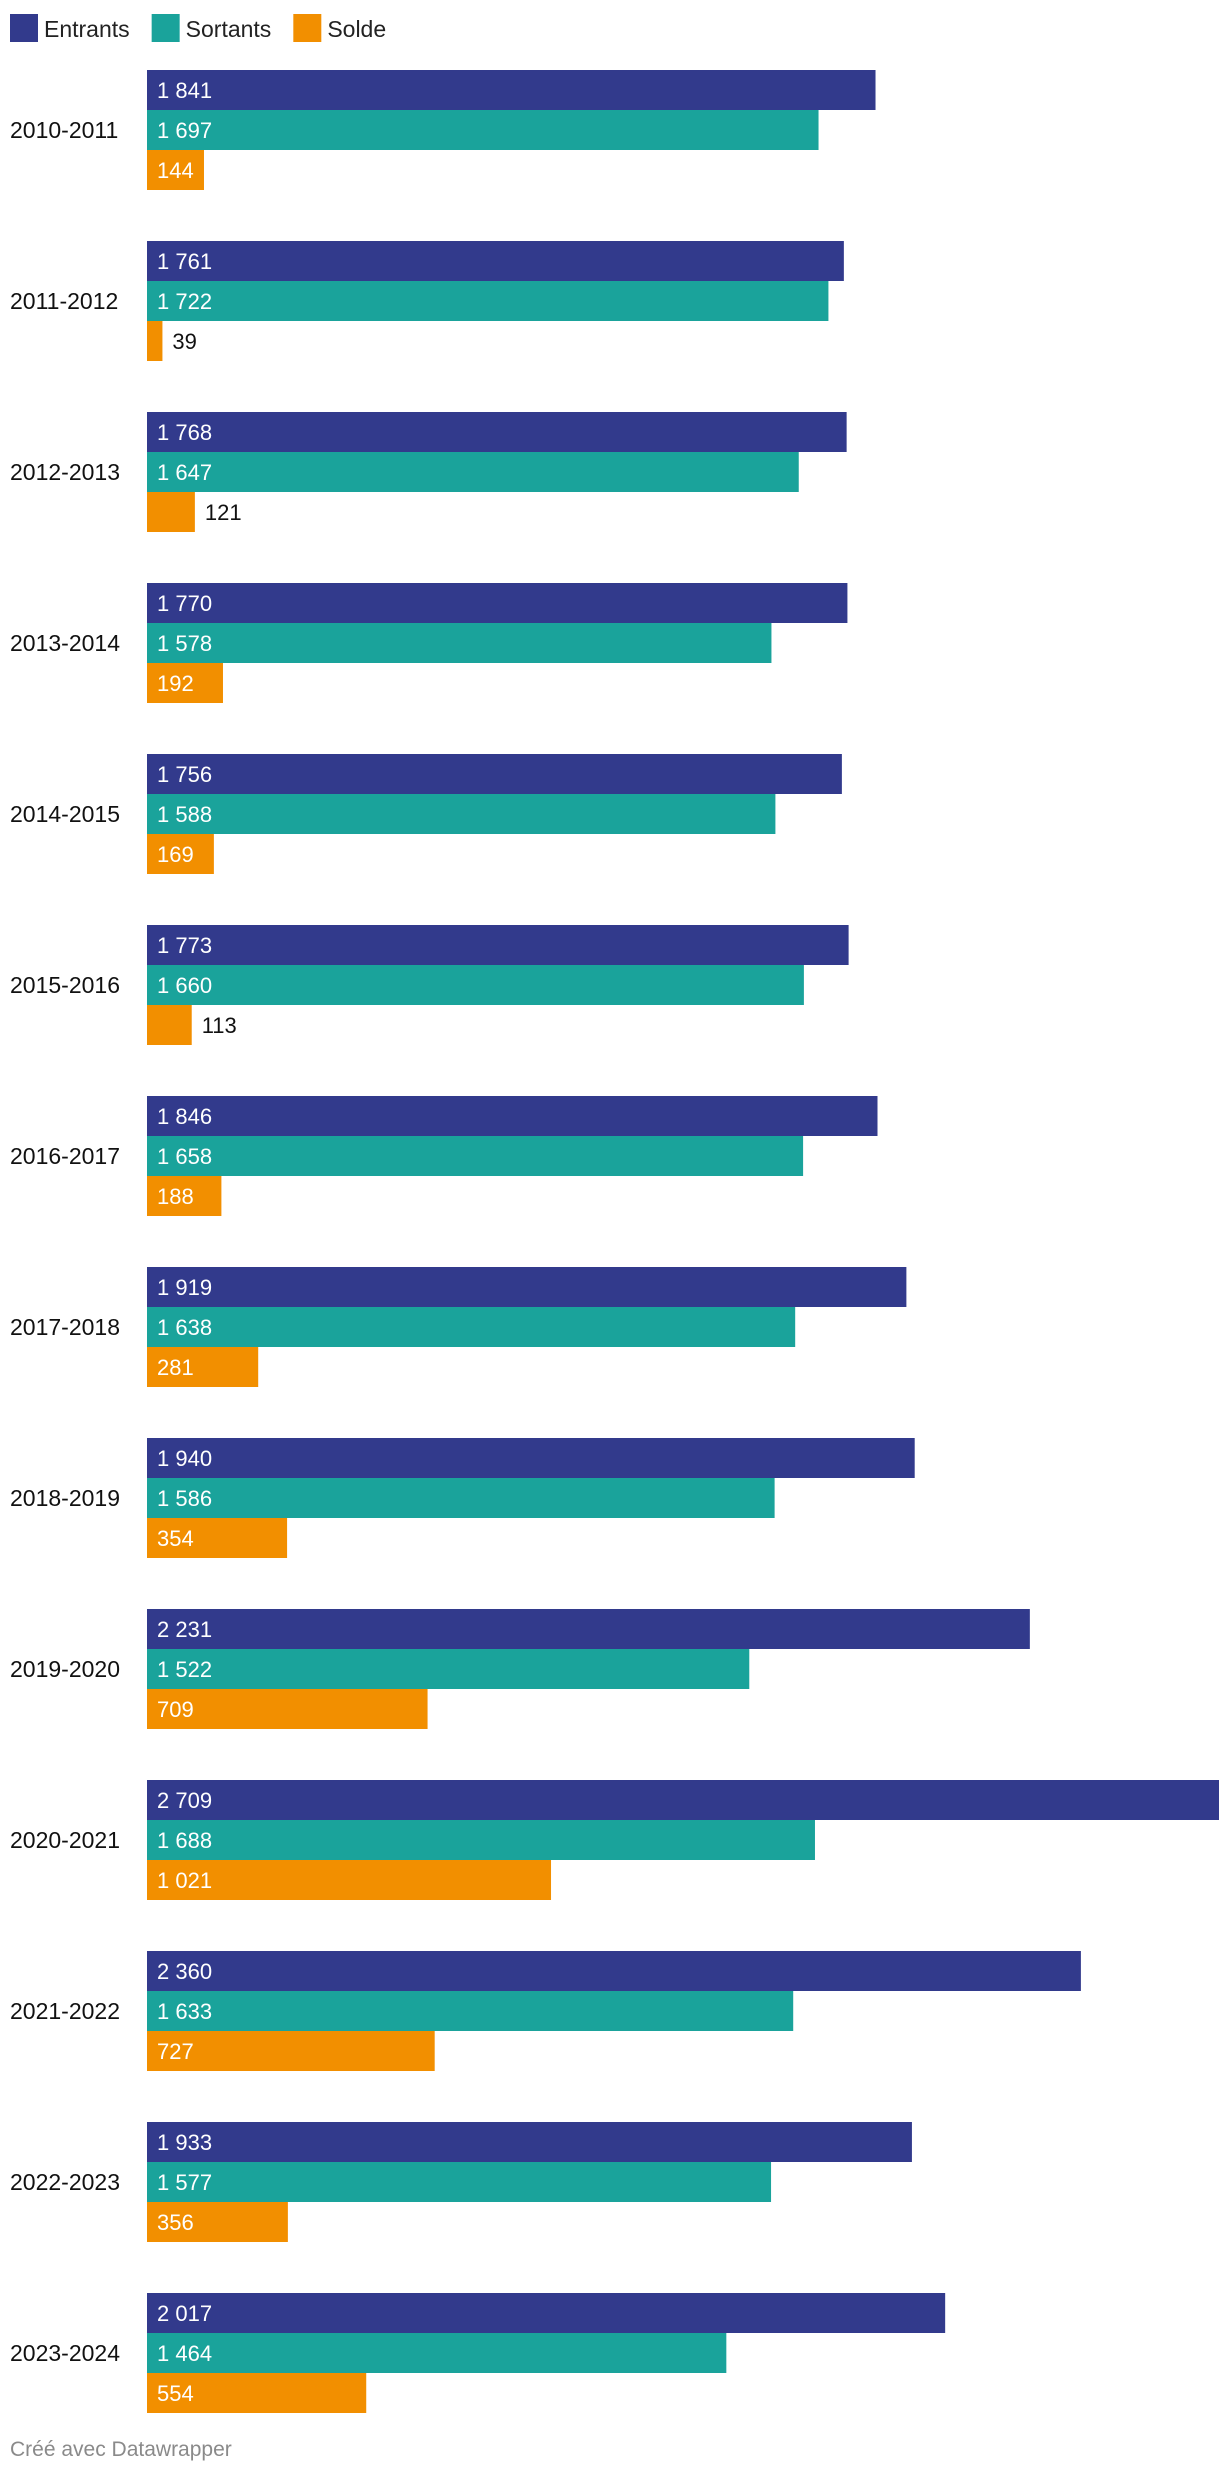  I want to click on value-label-sortants: 1 522, so click(184, 1669).